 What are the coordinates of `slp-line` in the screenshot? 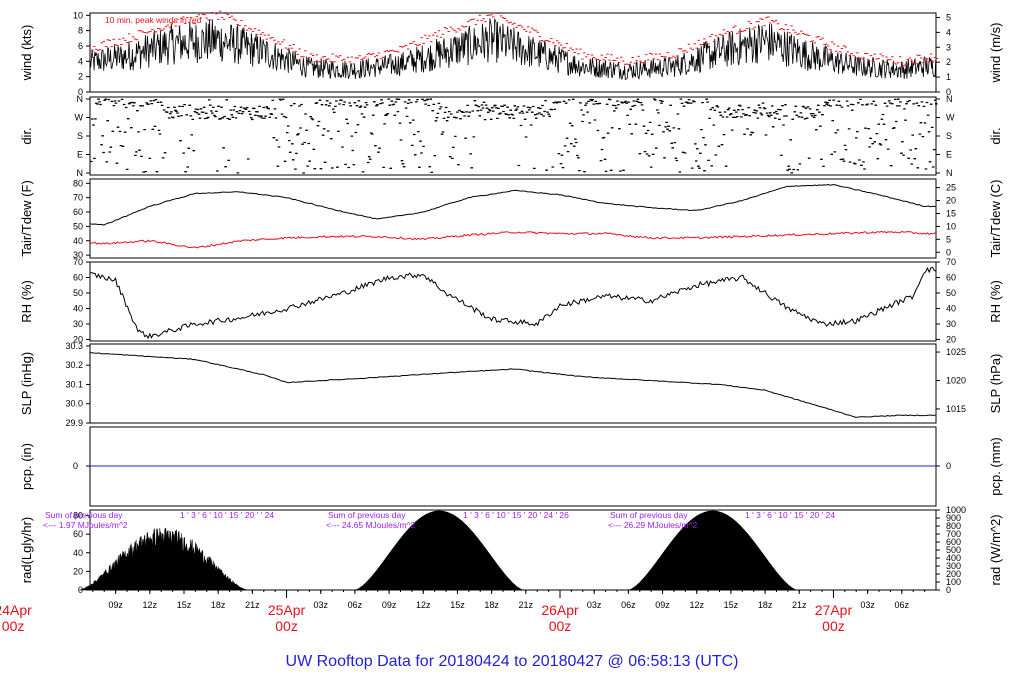 It's located at (513, 385).